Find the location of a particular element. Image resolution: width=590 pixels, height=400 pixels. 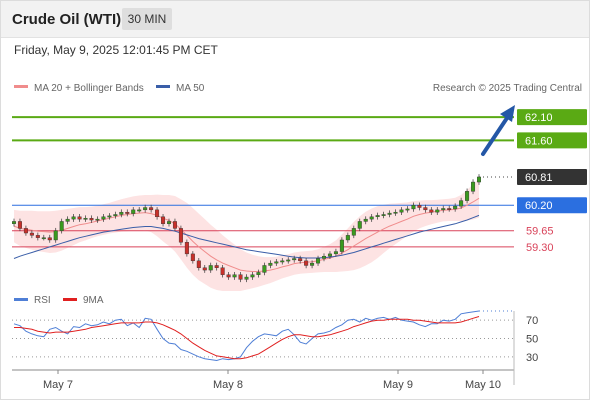

x-tick-label: May 7 is located at coordinates (58, 385).